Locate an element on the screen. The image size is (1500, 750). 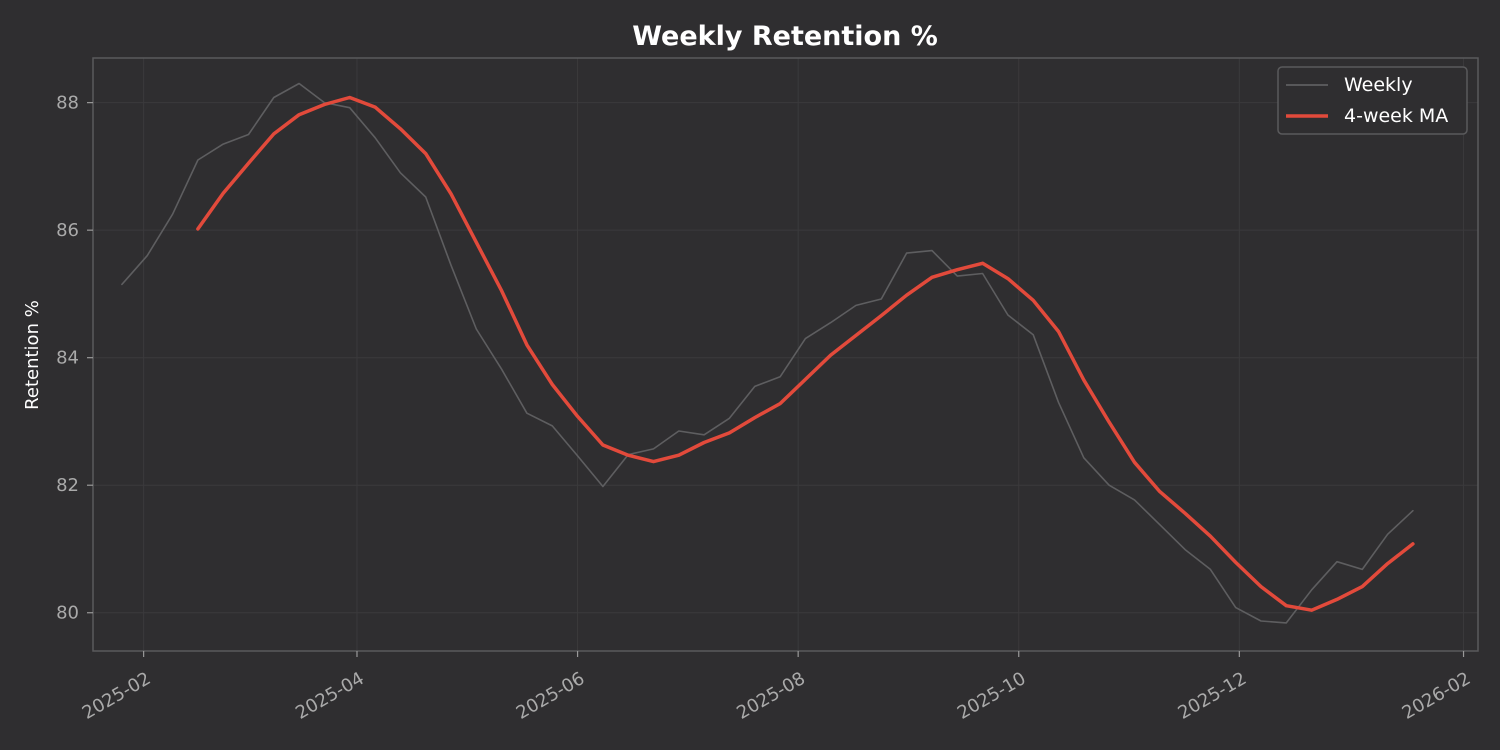
chart-title: Weekly Retention % is located at coordinates (785, 36).